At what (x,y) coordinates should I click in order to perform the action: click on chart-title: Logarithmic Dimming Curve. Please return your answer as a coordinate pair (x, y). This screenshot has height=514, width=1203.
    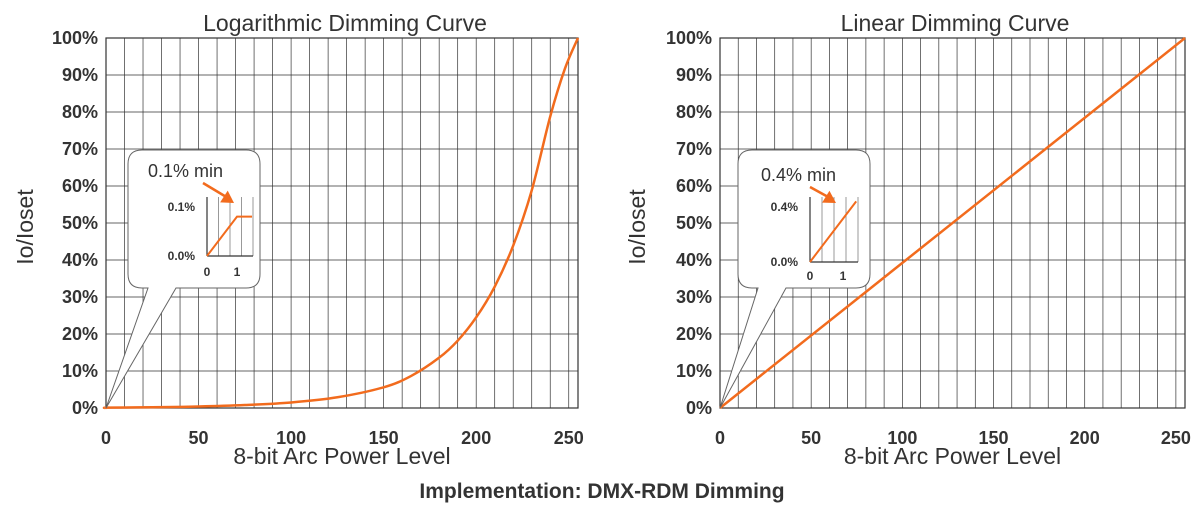
    Looking at the image, I should click on (345, 23).